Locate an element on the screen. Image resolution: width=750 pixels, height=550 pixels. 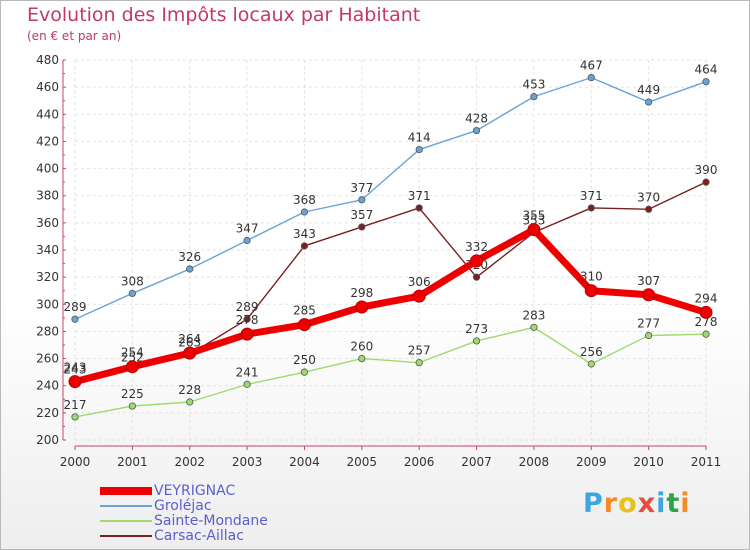
data-label: 377 is located at coordinates (361, 188).